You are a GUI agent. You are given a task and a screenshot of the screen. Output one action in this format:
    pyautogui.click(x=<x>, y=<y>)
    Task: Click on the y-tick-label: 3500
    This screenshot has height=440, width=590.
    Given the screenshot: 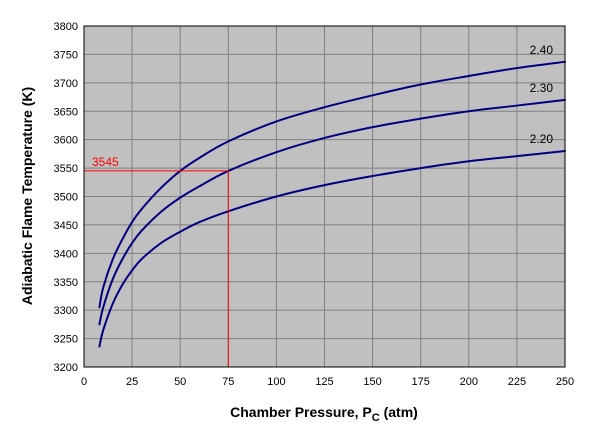 What is the action you would take?
    pyautogui.click(x=66, y=198)
    